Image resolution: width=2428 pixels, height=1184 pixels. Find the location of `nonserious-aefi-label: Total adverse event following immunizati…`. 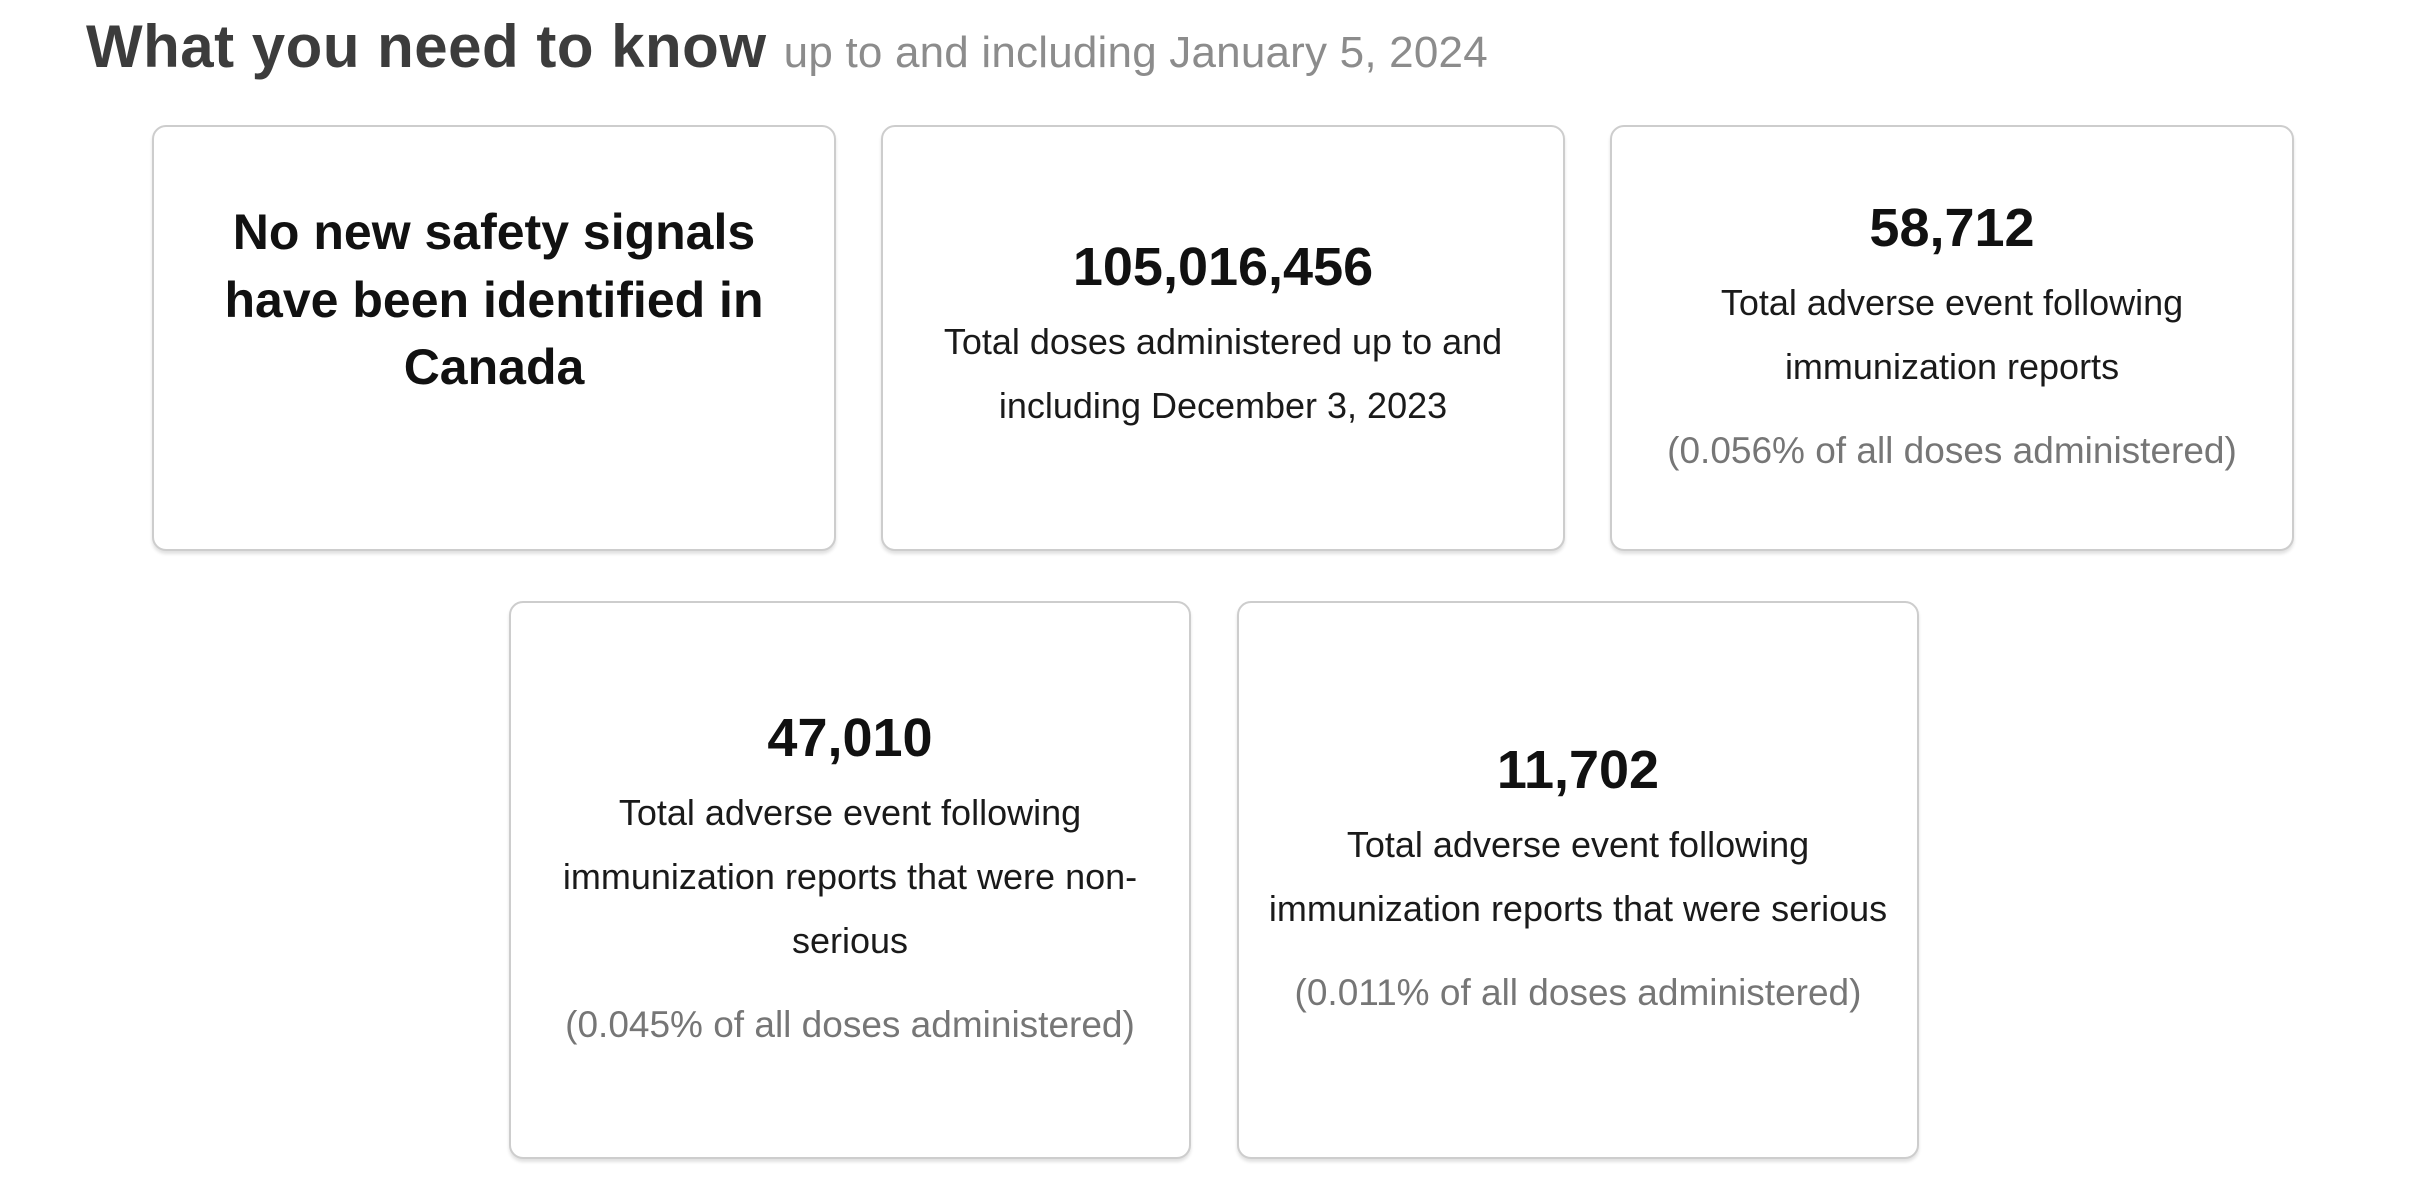

nonserious-aefi-label: Total adverse event following immunizati… is located at coordinates (850, 876).